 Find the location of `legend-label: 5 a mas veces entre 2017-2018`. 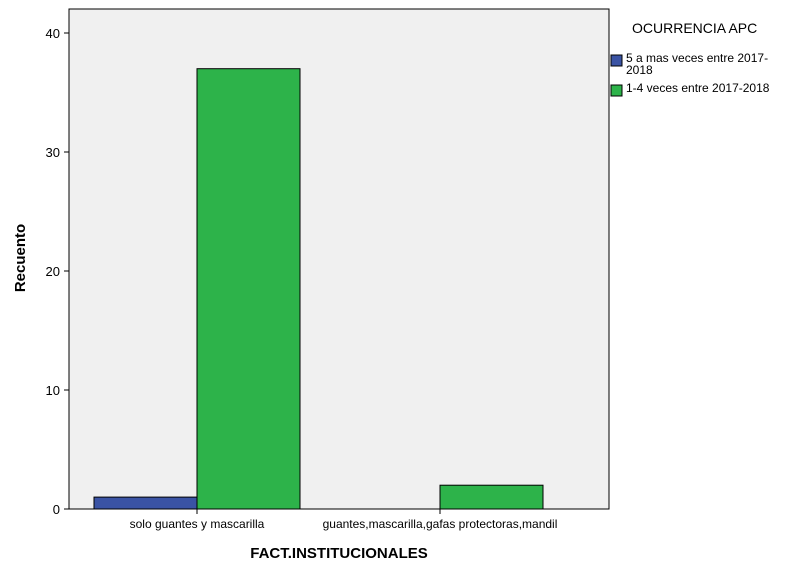

legend-label: 5 a mas veces entre 2017-2018 is located at coordinates (697, 64).